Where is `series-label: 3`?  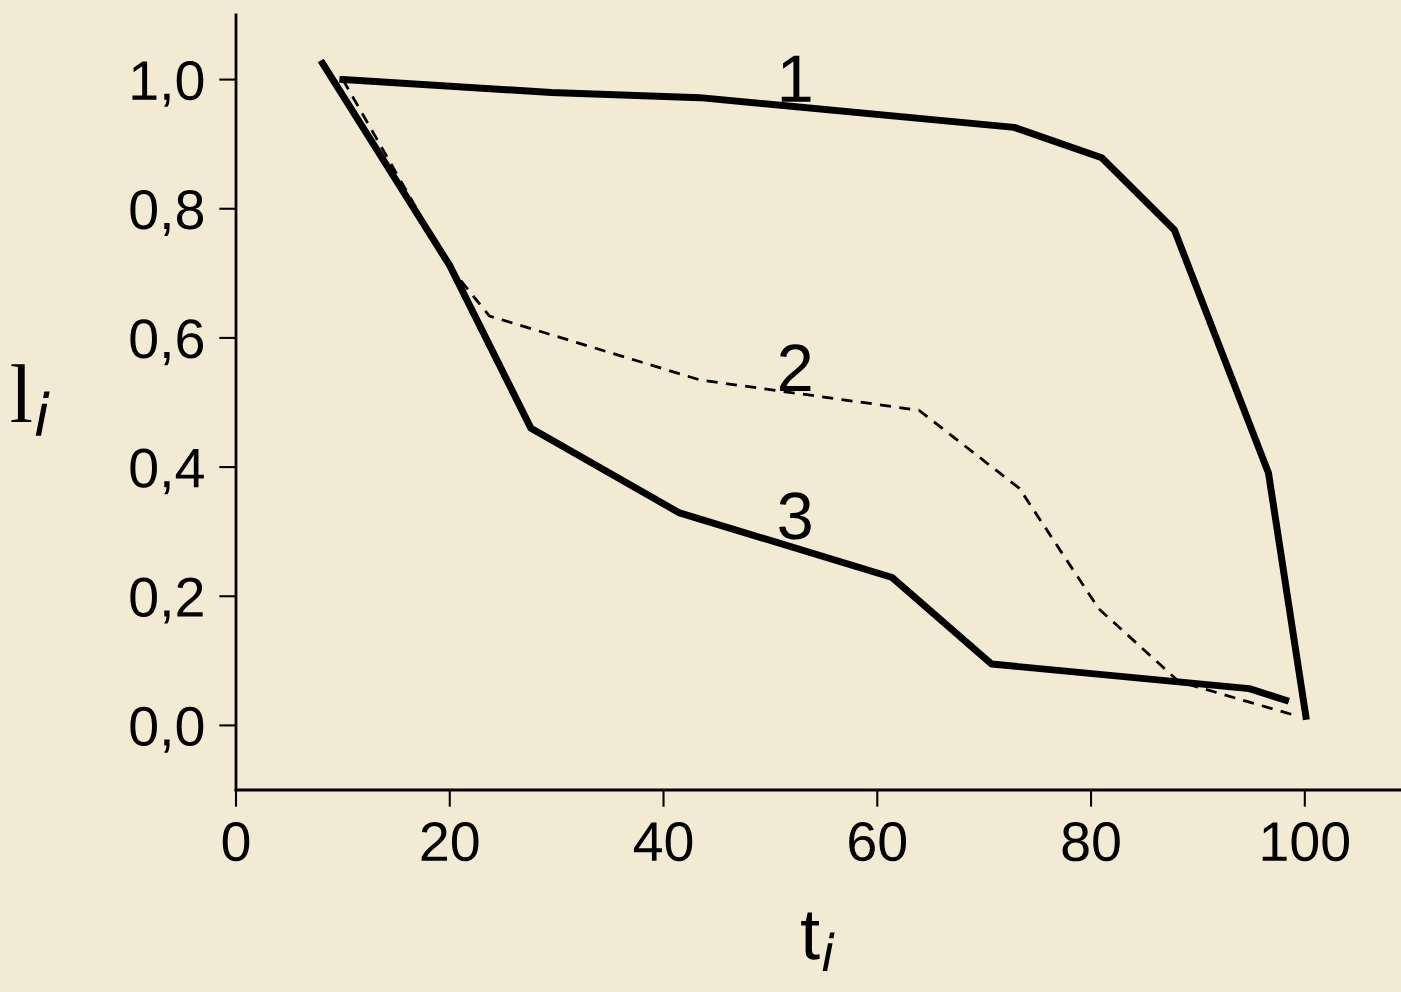 series-label: 3 is located at coordinates (795, 516).